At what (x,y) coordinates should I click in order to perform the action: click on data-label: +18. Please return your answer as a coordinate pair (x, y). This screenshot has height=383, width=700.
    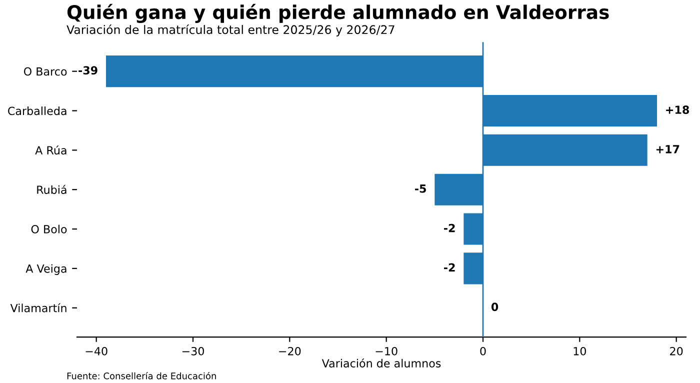
    Looking at the image, I should click on (677, 110).